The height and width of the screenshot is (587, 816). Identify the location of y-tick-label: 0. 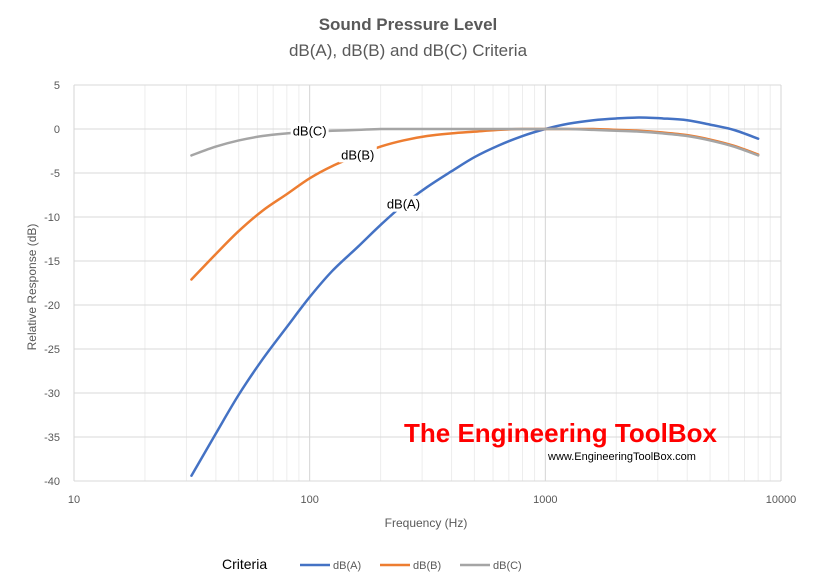
(57, 130).